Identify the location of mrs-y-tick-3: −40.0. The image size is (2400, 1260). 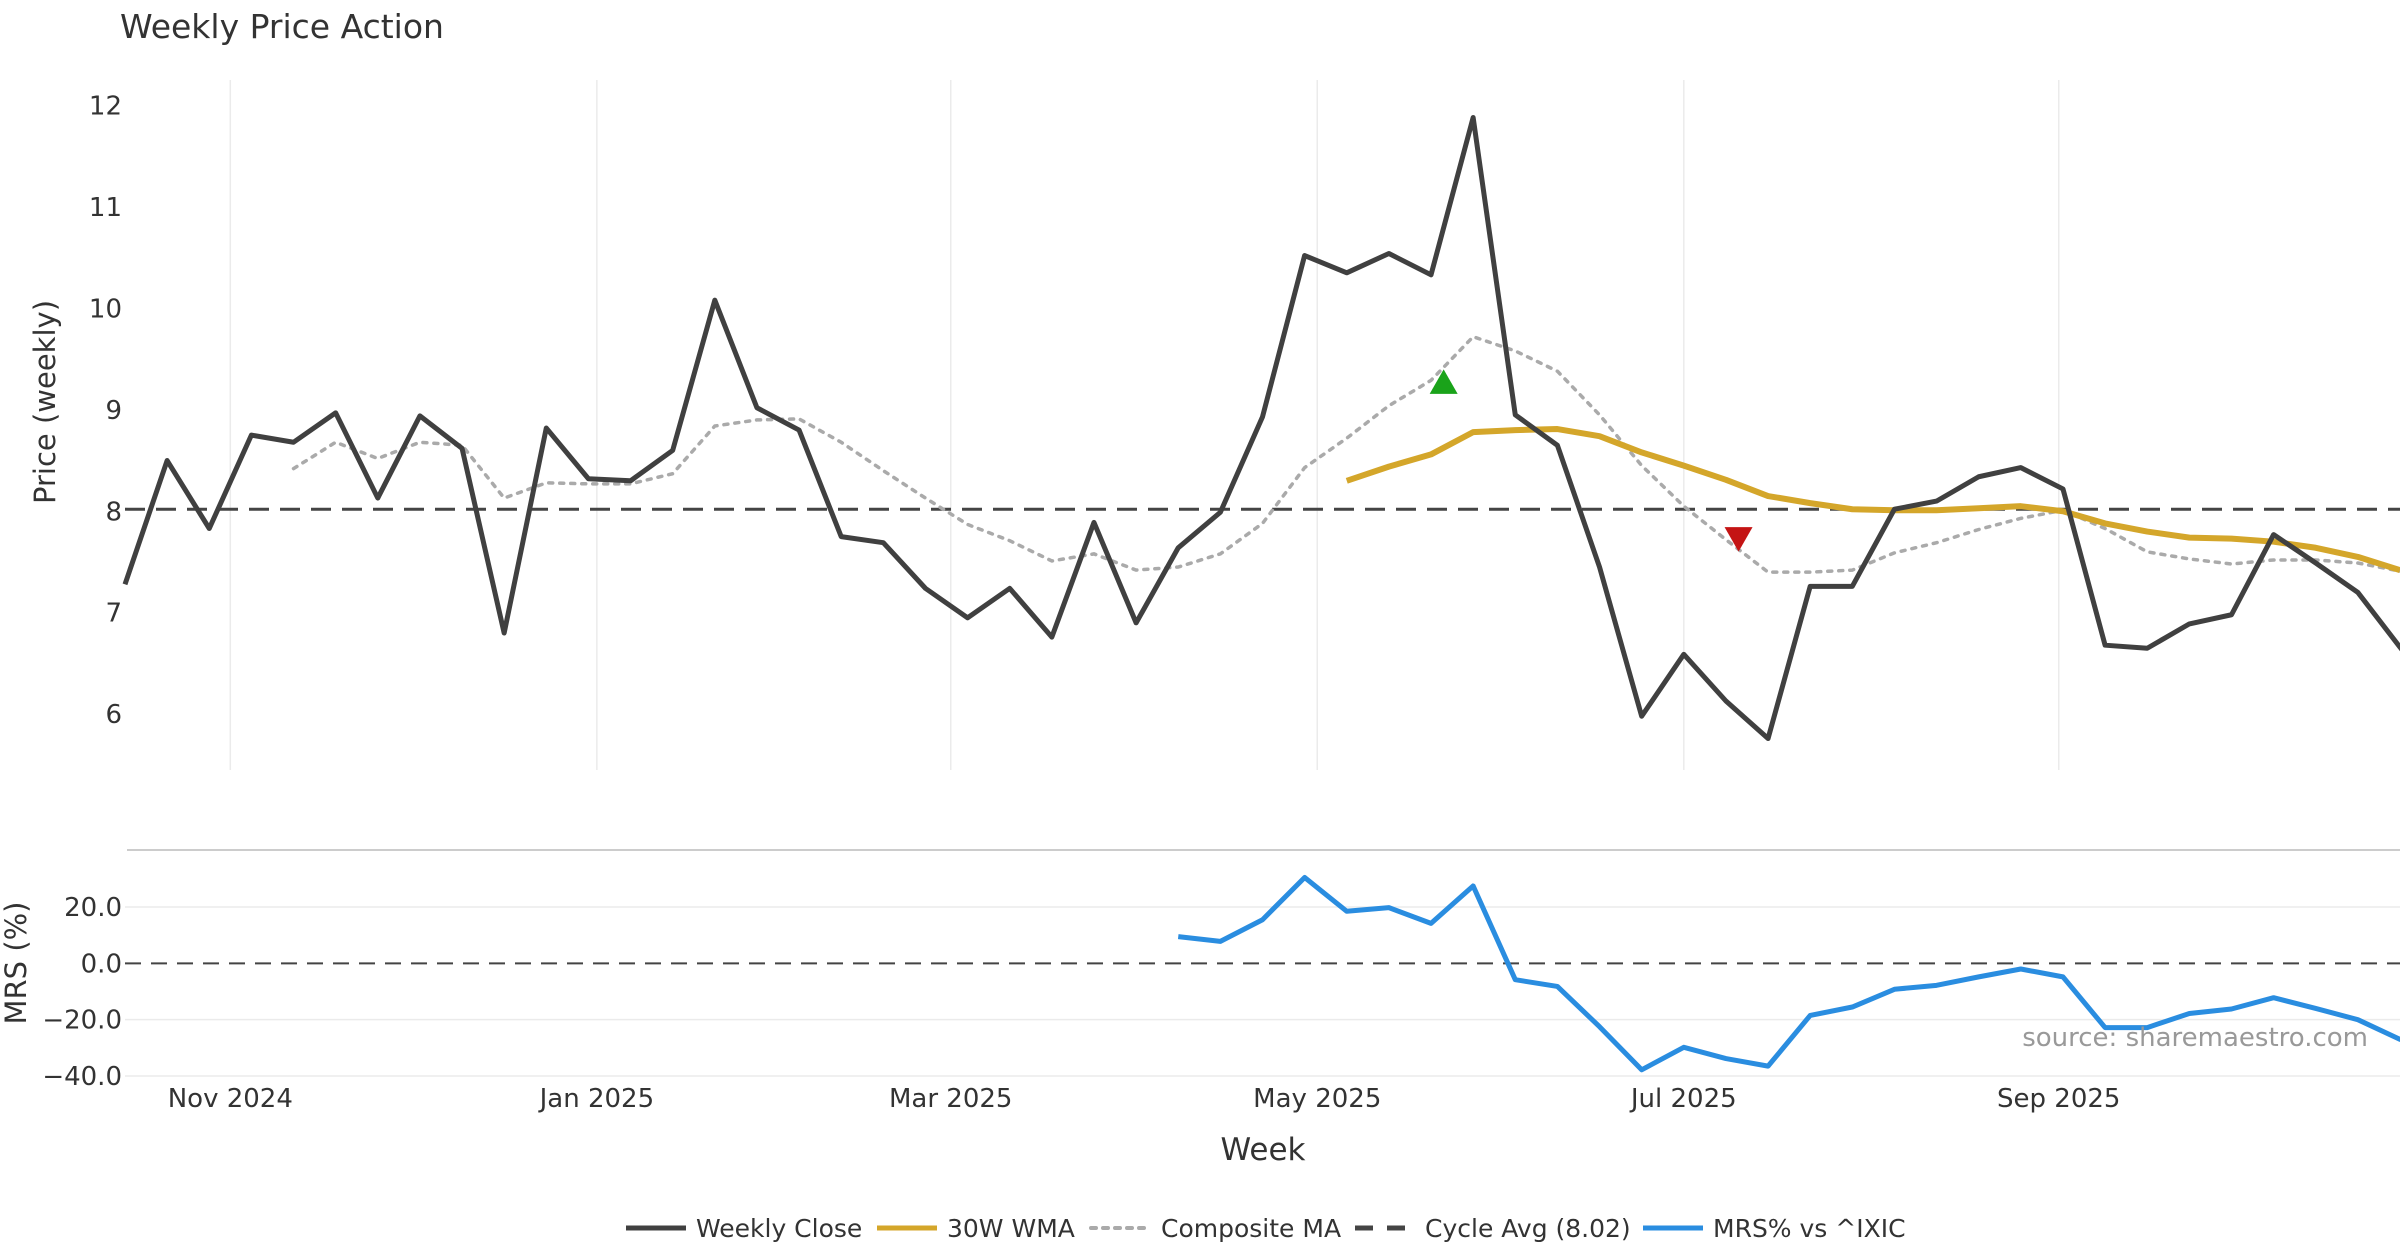
(82, 1077).